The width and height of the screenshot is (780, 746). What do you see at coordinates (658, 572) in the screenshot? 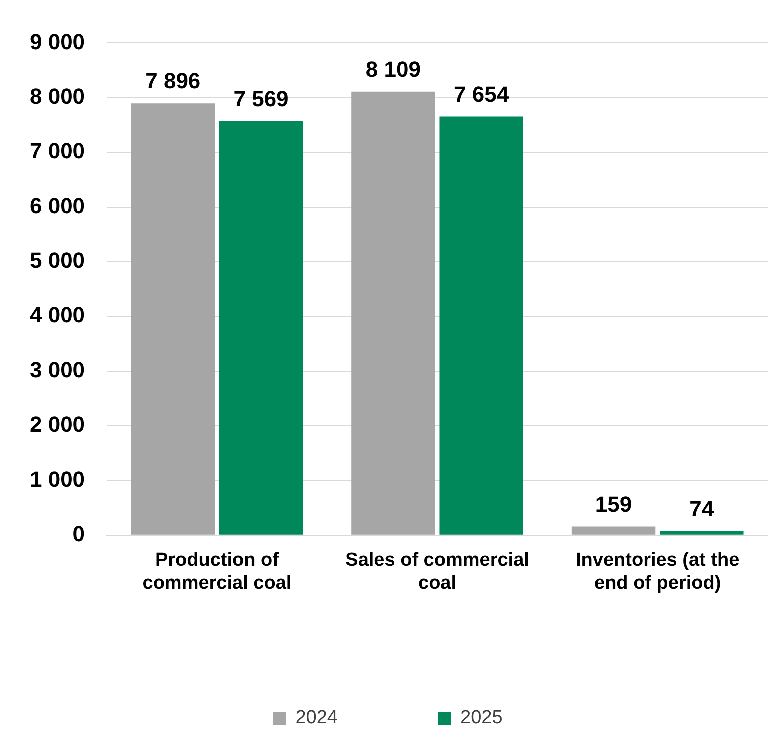
I see `x-tick-label: Inventories (at the end of period)` at bounding box center [658, 572].